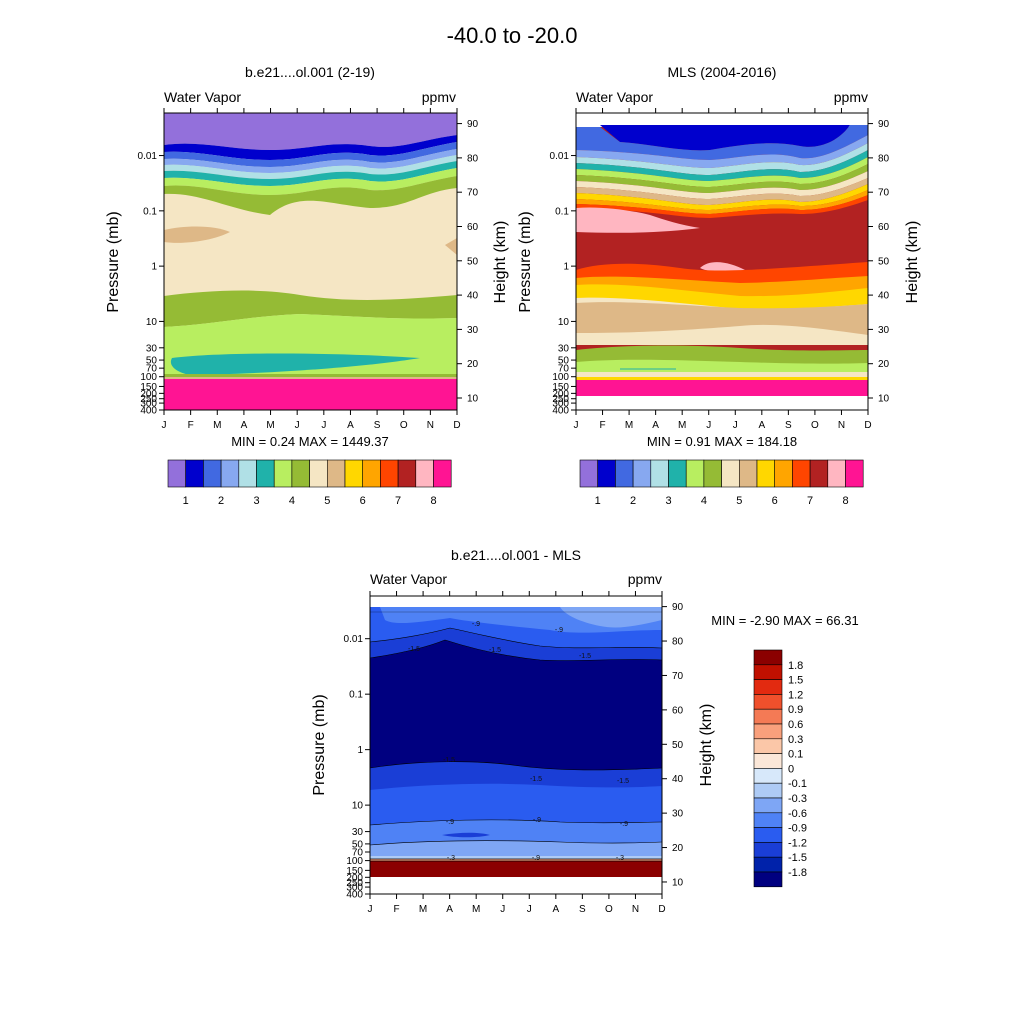 This screenshot has height=1024, width=1024. I want to click on panel-diff-ylabel: Pressure (mb), so click(319, 744).